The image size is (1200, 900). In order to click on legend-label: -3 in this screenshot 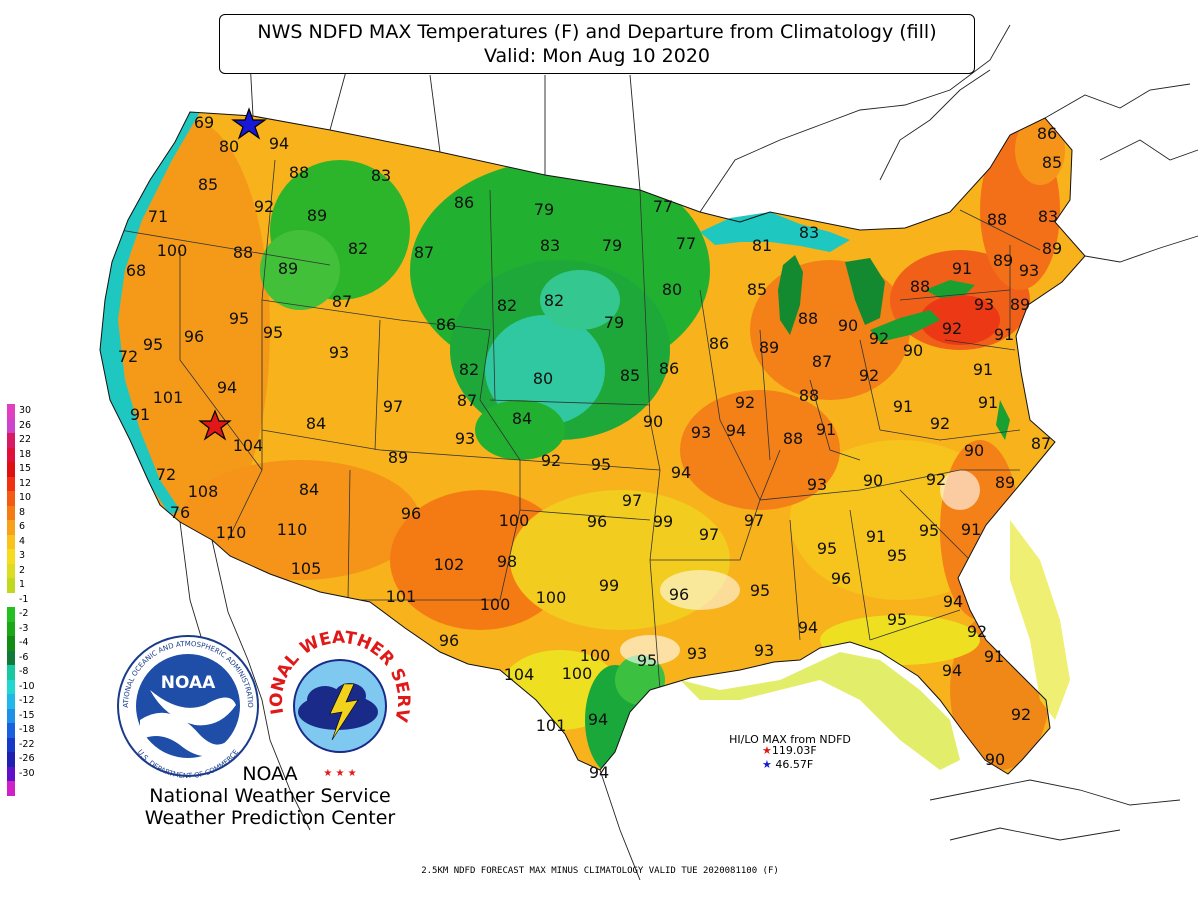, I will do `click(24, 628)`.